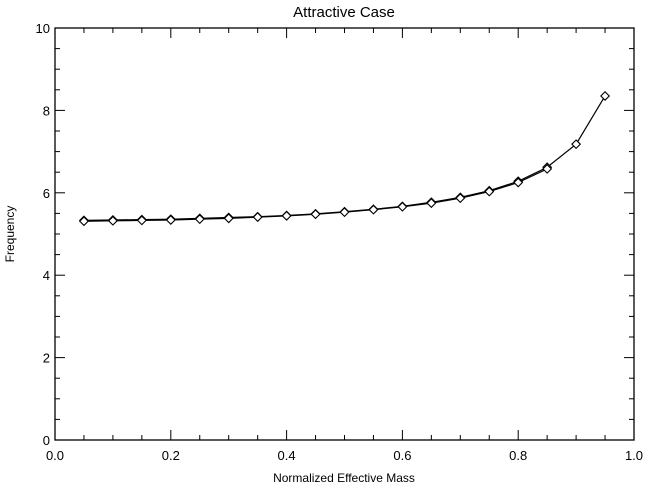 The image size is (647, 489). I want to click on y-tick-label: 6, so click(46, 193).